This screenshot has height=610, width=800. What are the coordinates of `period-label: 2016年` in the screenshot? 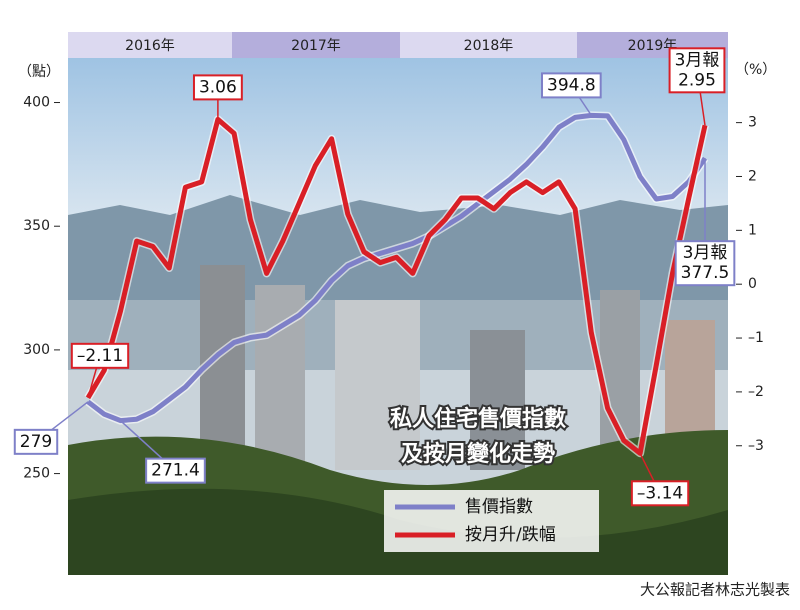 It's located at (150, 46).